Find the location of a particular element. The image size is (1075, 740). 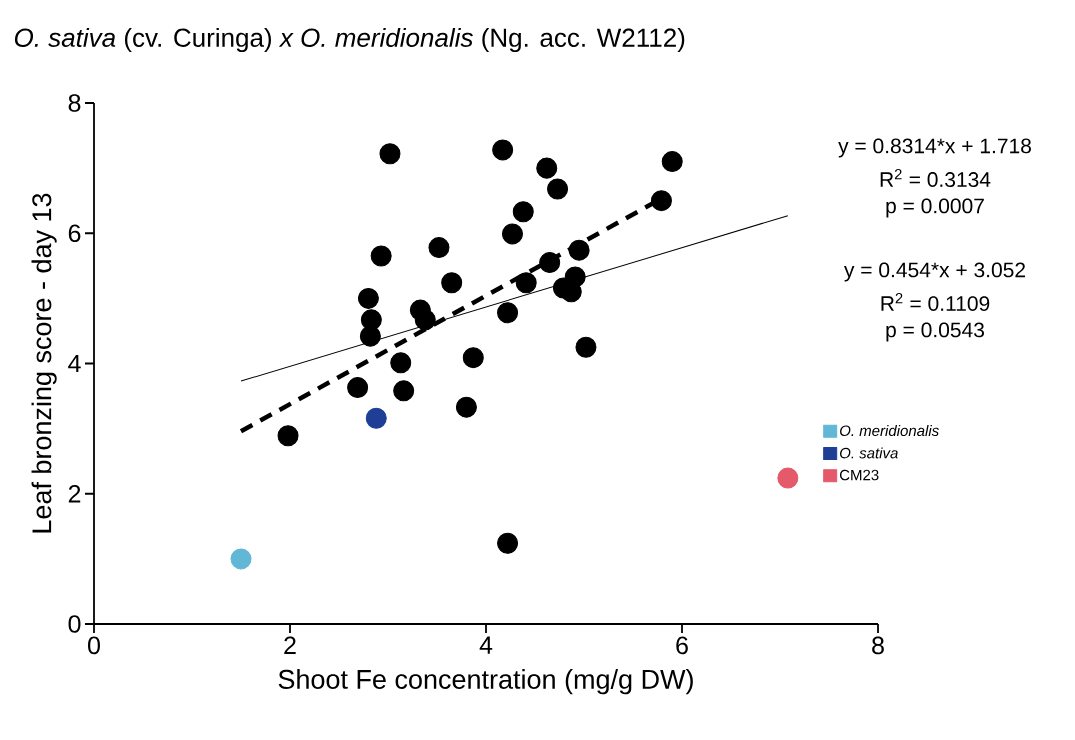

y-tick-label: 8 is located at coordinates (74, 103).